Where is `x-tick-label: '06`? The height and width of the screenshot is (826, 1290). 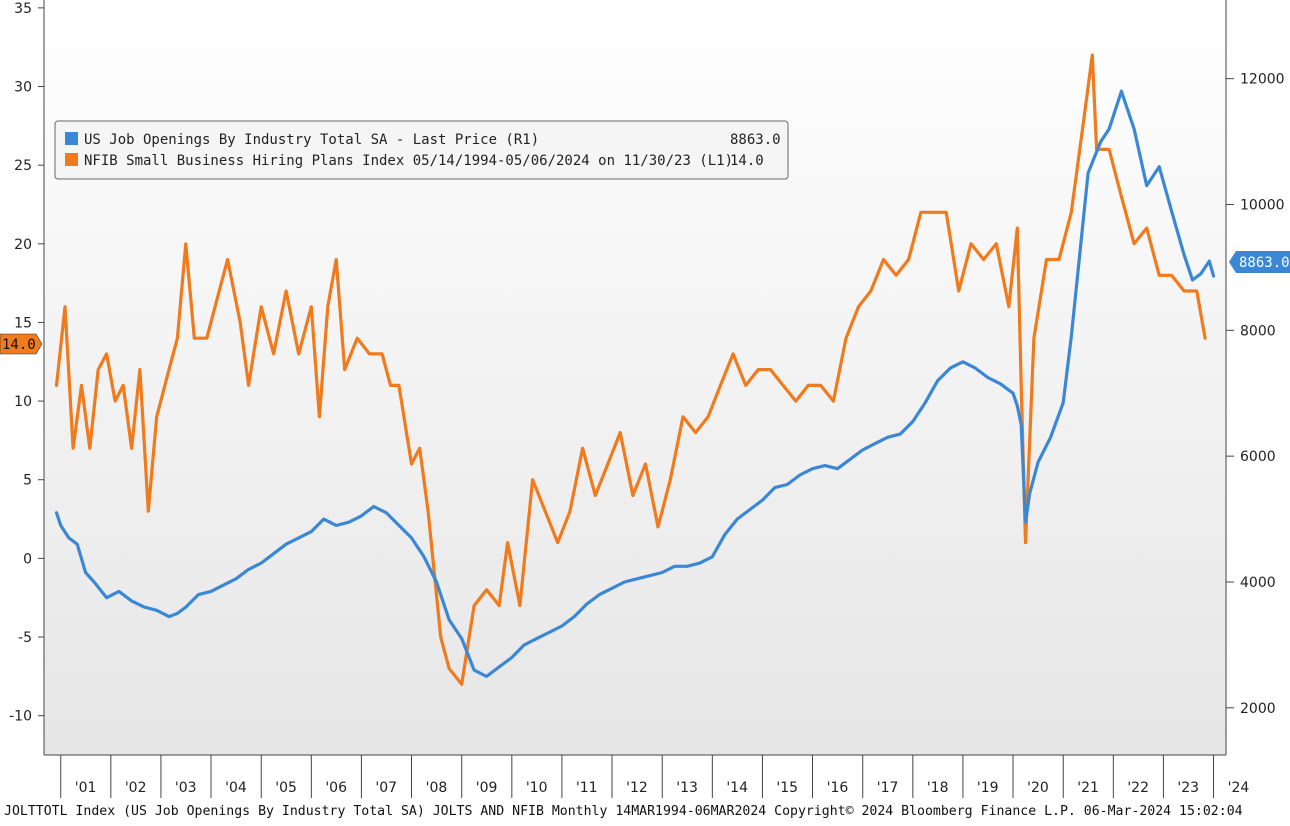
x-tick-label: '06 is located at coordinates (336, 788).